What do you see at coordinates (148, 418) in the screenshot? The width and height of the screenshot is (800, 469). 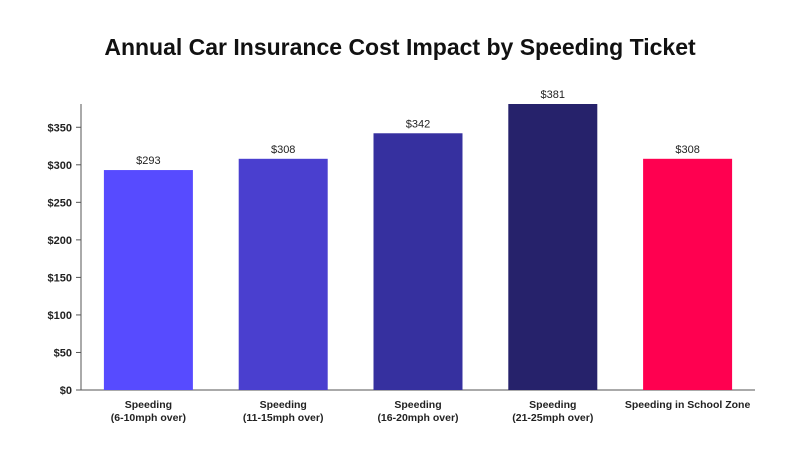 I see `x-tick-label: (6-10mph over)` at bounding box center [148, 418].